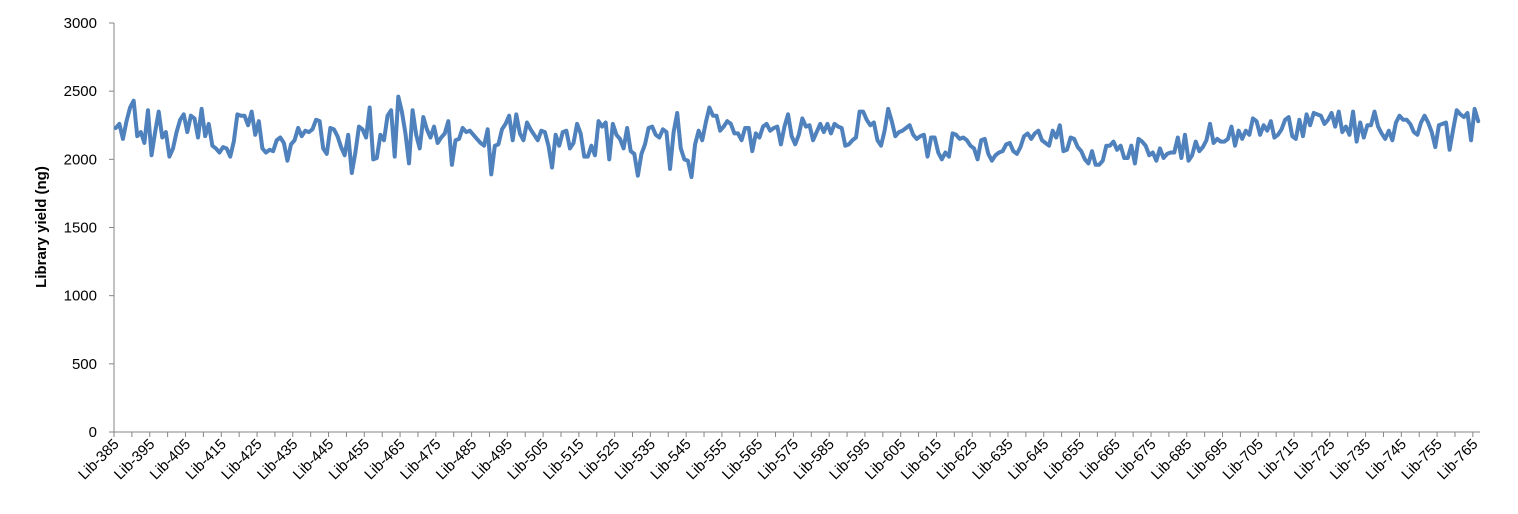 Image resolution: width=1518 pixels, height=514 pixels. I want to click on y-tick-label: 1500, so click(80, 228).